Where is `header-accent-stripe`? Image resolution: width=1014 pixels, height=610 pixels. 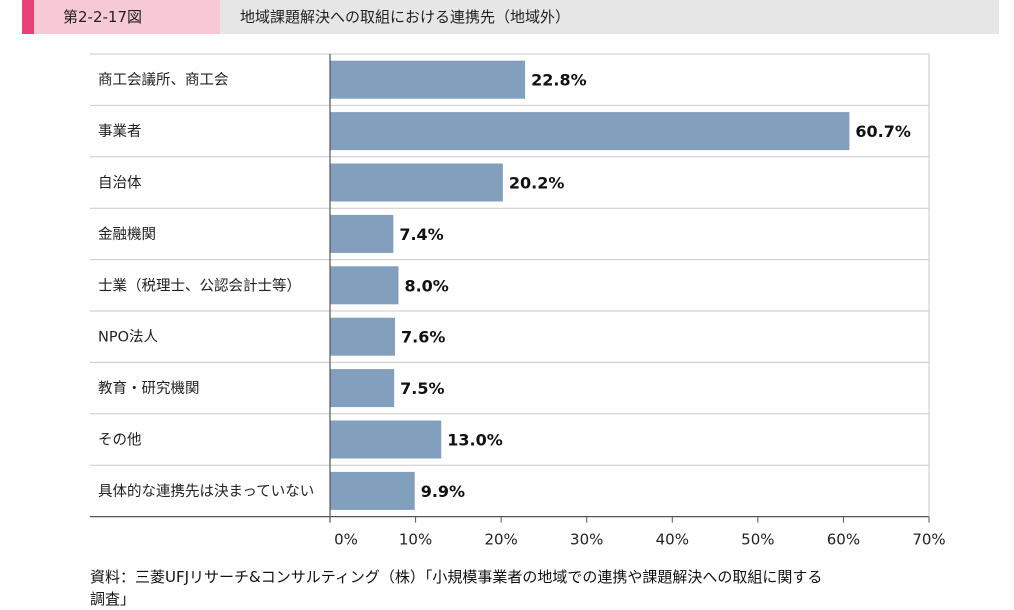 header-accent-stripe is located at coordinates (28, 17).